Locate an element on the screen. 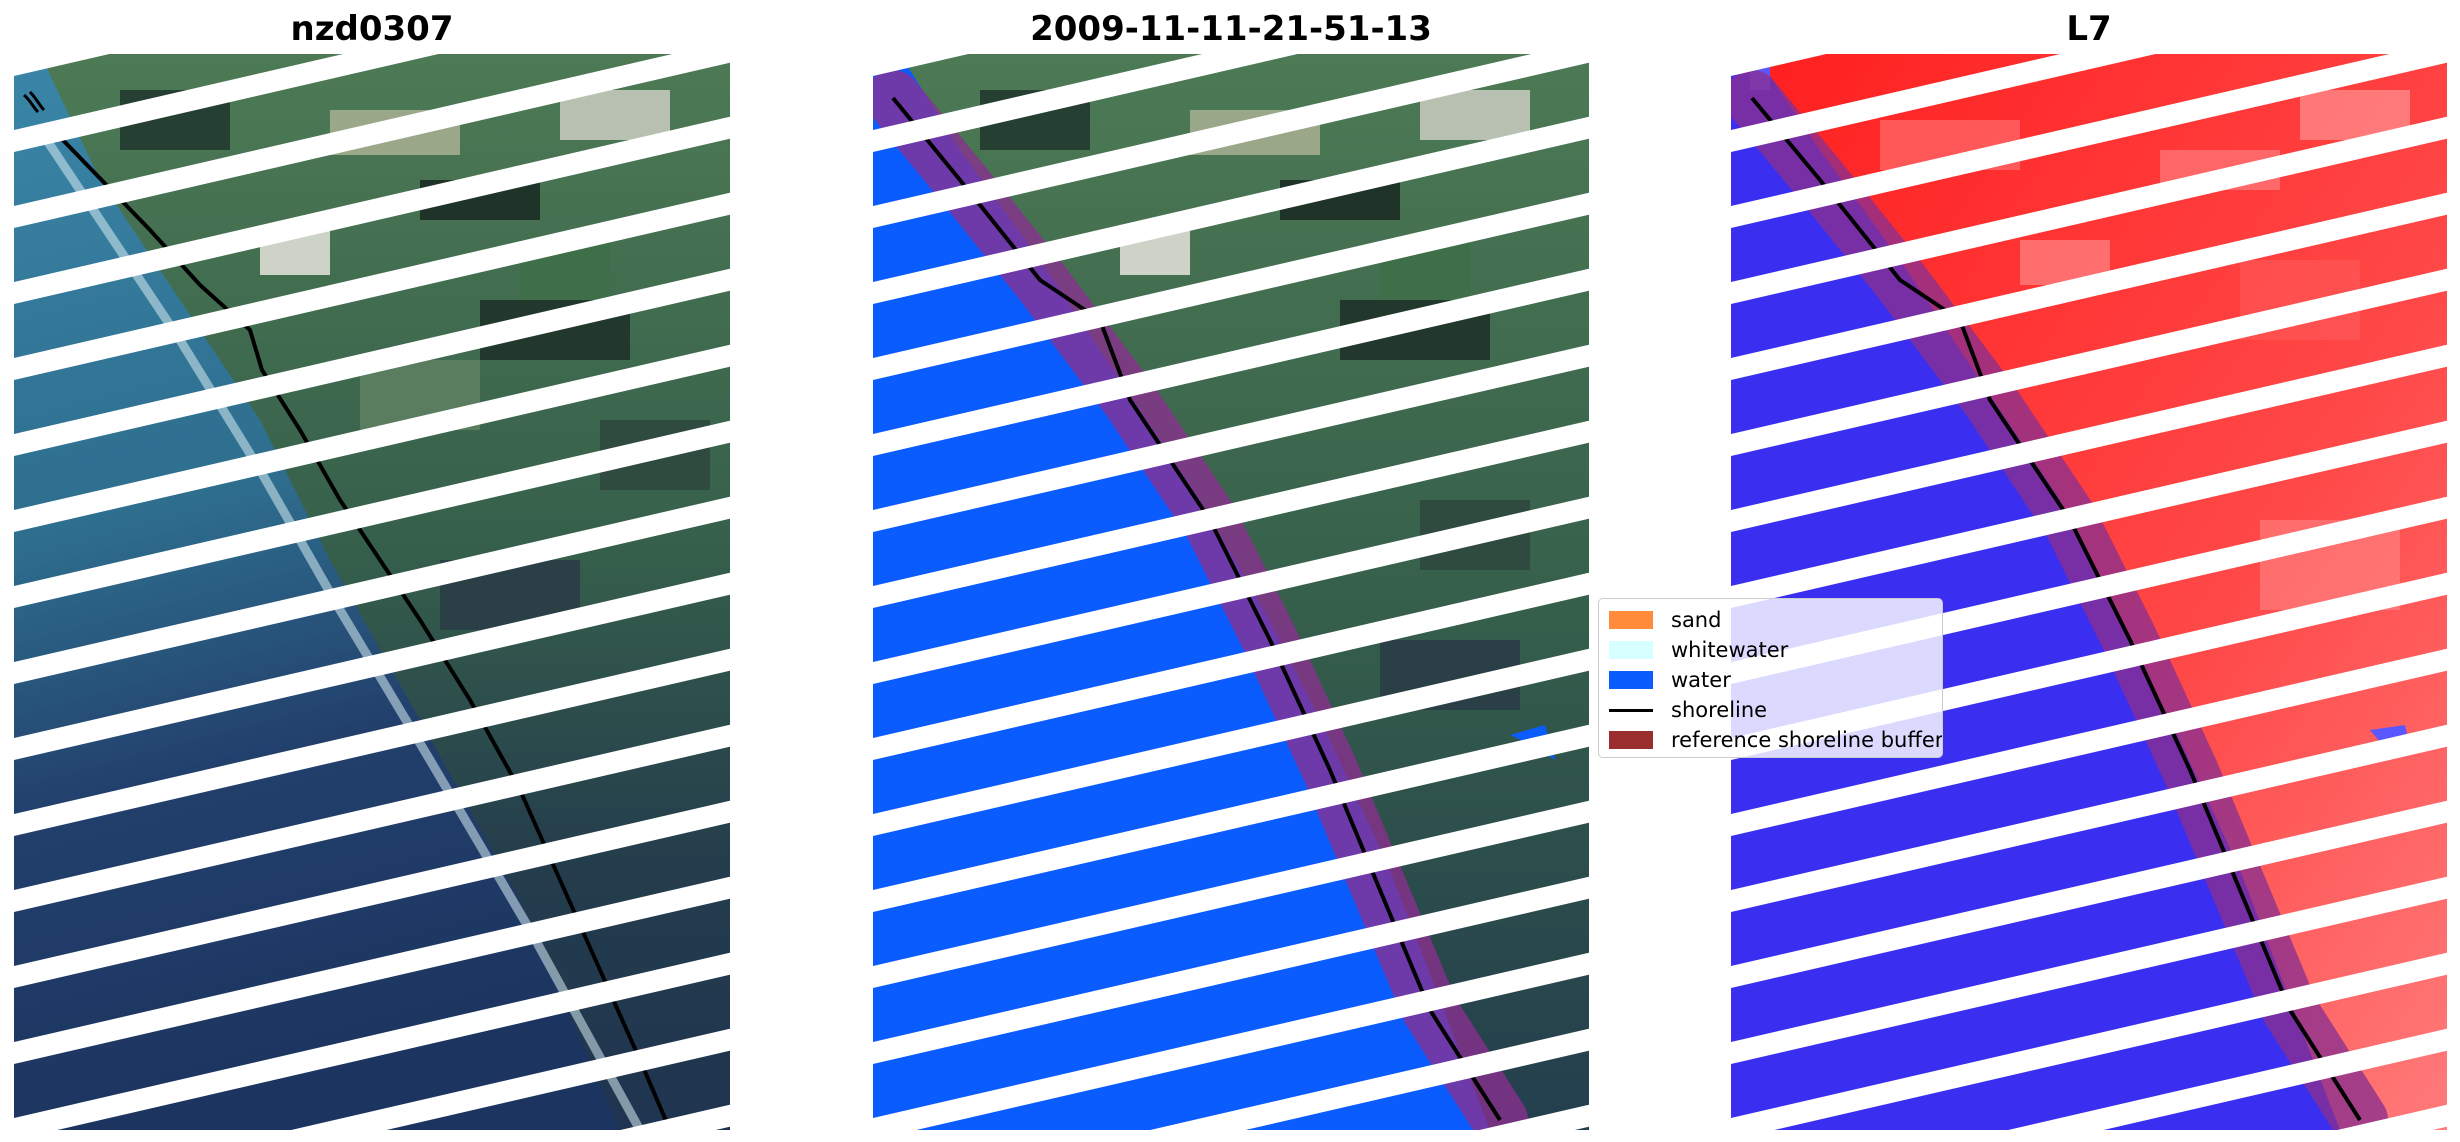 The height and width of the screenshot is (1142, 2460). legend-item-sand: sand is located at coordinates (1770, 620).